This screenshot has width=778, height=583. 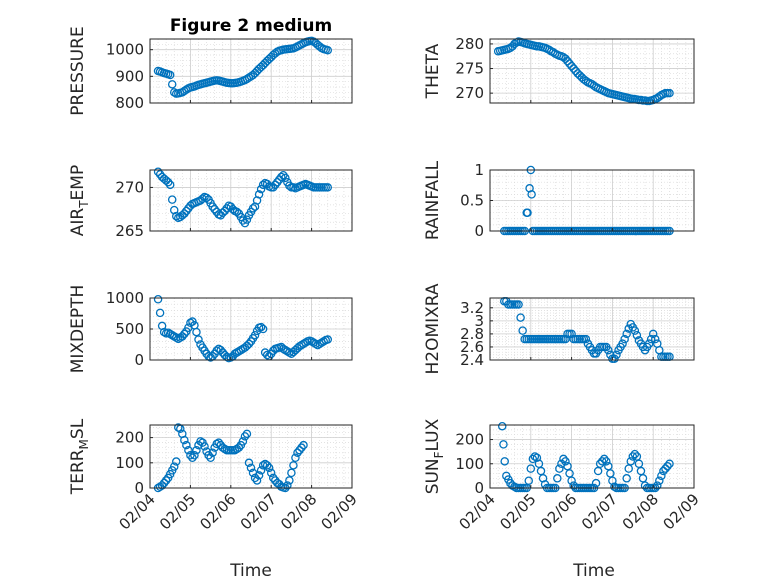 I want to click on y-axis-label-main: RAINFALL, so click(x=433, y=200).